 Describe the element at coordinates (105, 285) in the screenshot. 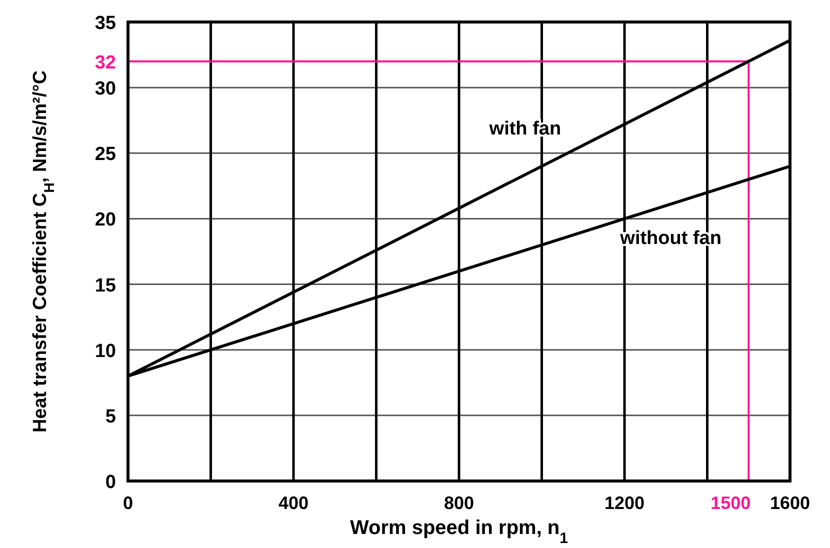

I see `y-tick-label: 15` at that location.